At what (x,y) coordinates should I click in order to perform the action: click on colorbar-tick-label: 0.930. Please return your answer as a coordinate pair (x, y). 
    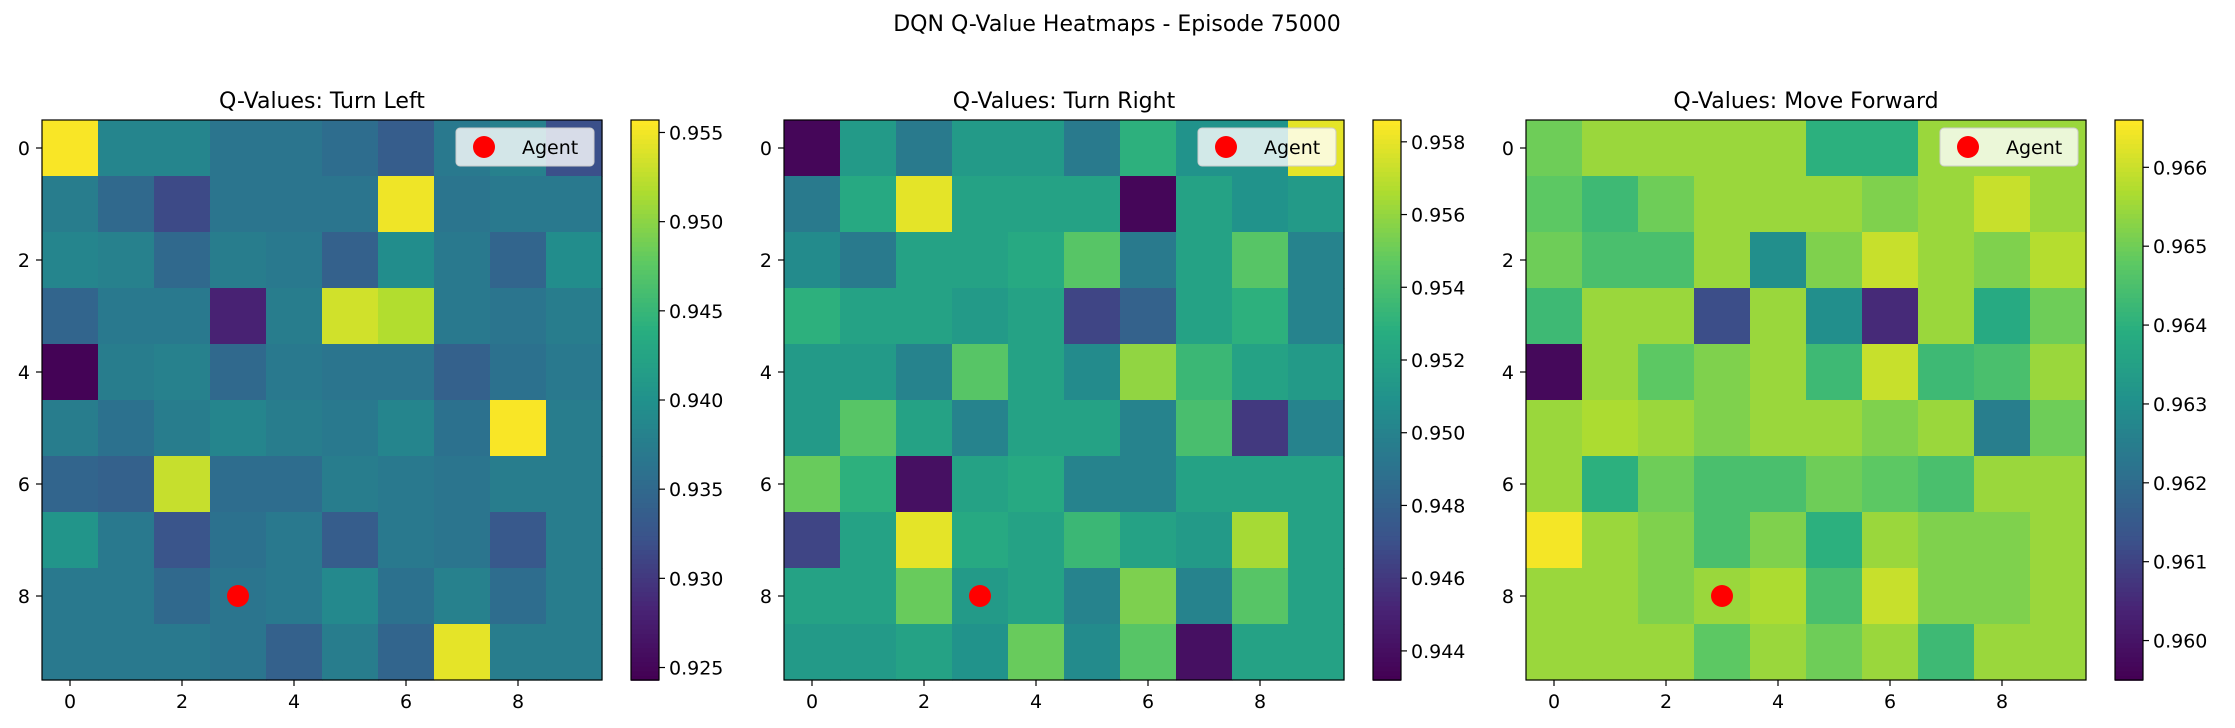
    Looking at the image, I should click on (696, 579).